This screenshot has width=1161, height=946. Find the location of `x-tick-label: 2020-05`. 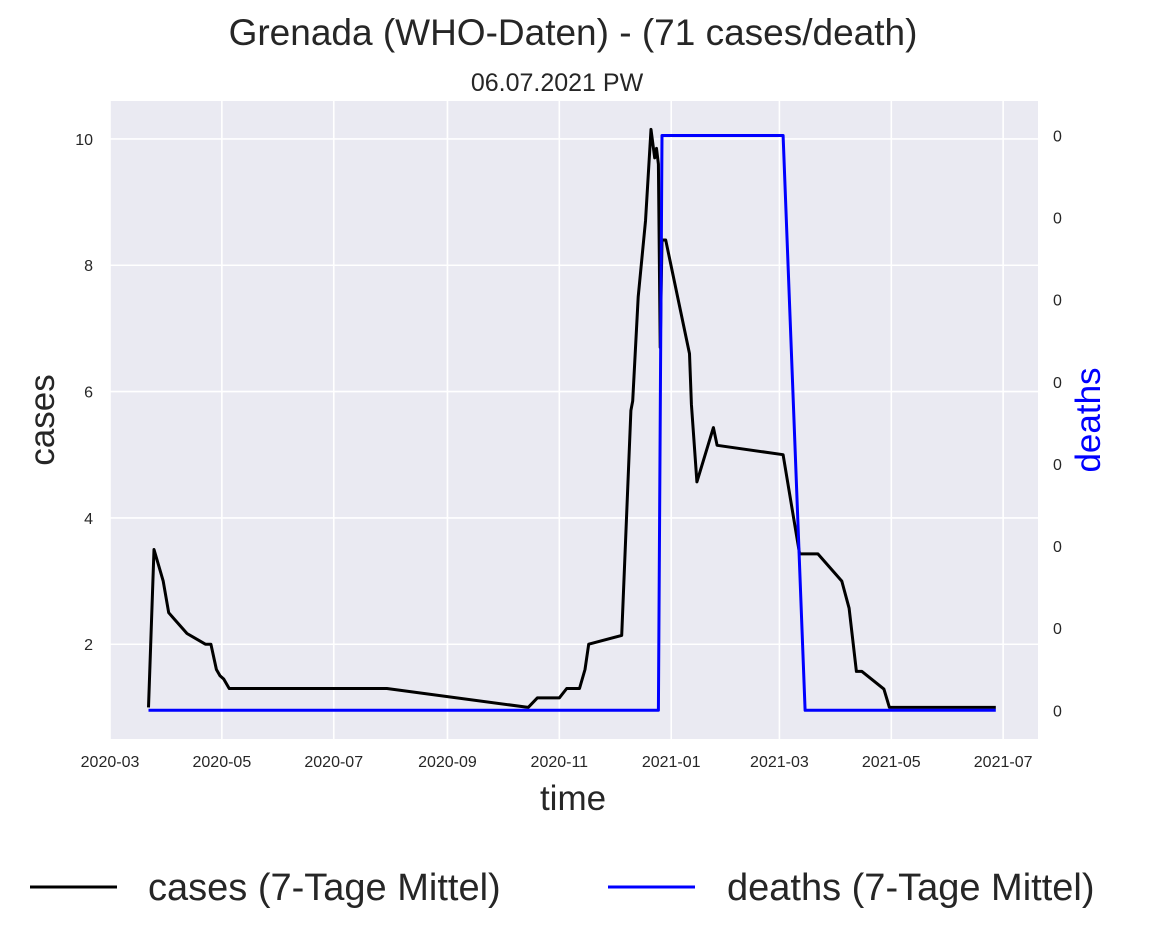

x-tick-label: 2020-05 is located at coordinates (222, 762).